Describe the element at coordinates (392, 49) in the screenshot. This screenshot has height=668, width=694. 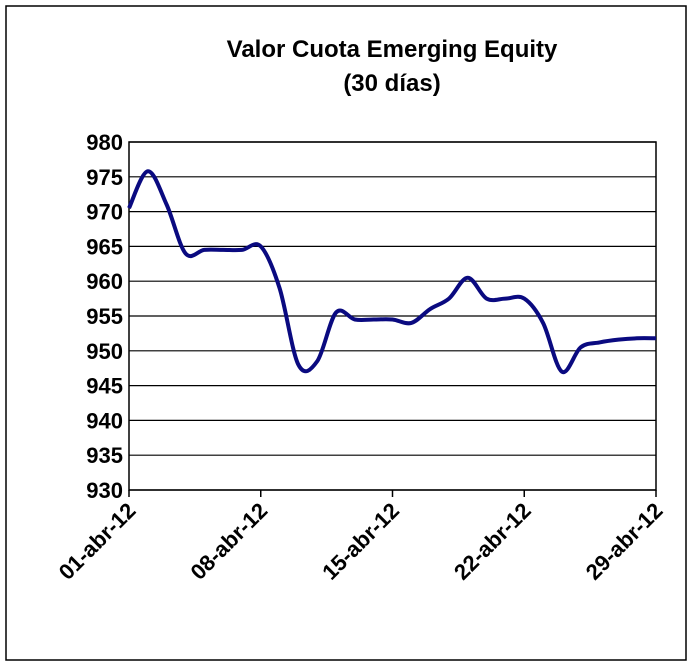
I see `chart-title: Valor Cuota Emerging Equity` at that location.